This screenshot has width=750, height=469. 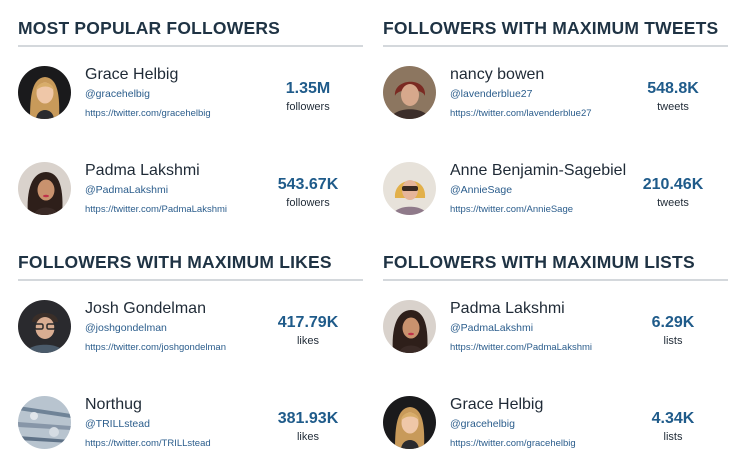 What do you see at coordinates (491, 94) in the screenshot?
I see `follower-handle: @lavenderblue27` at bounding box center [491, 94].